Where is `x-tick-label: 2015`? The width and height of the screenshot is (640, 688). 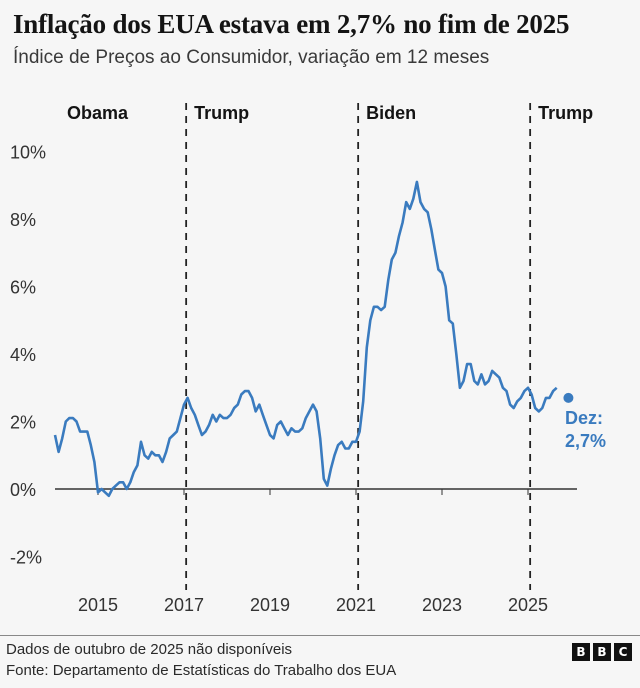 x-tick-label: 2015 is located at coordinates (98, 605).